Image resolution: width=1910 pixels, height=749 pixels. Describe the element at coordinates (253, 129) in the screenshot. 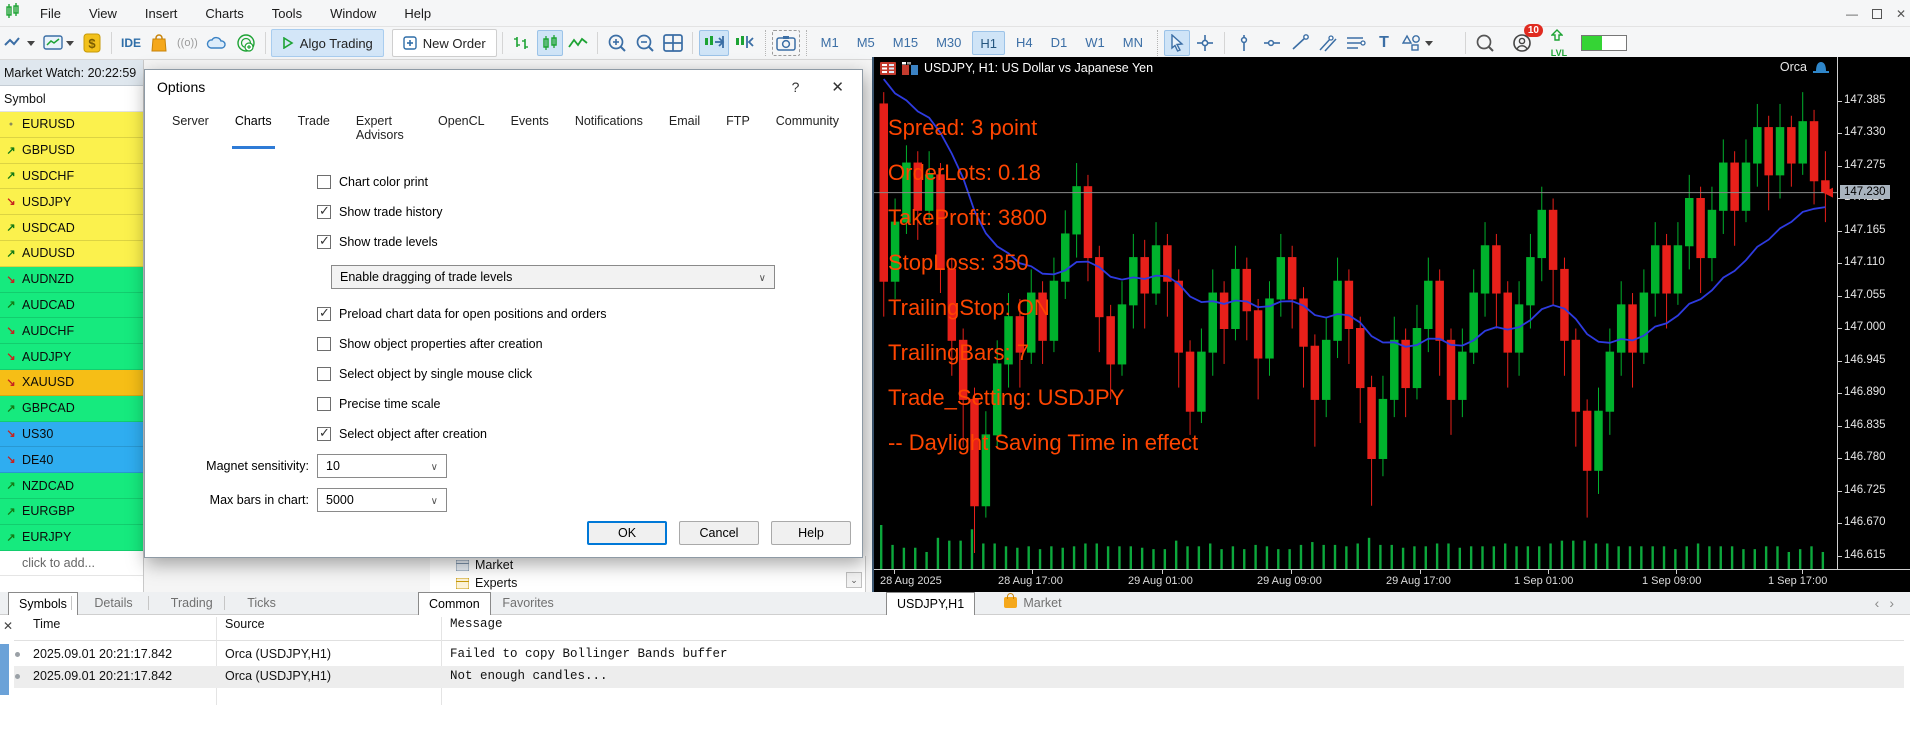

I see `options-tab-charts: Charts` at that location.